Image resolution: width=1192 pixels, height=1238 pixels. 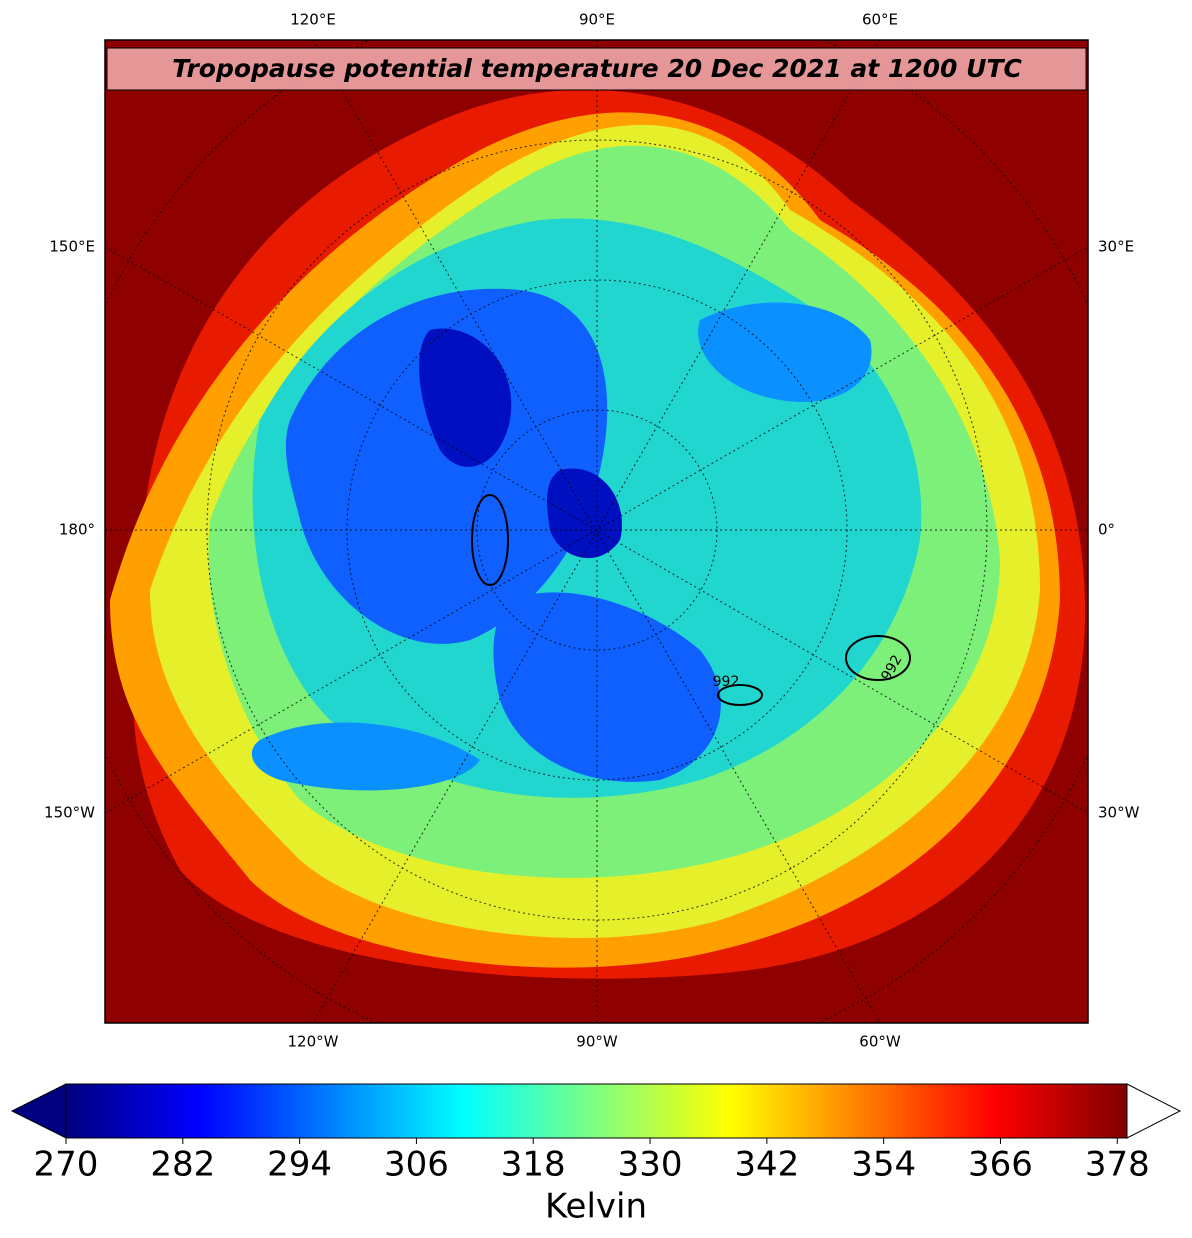 I want to click on colorbar-tick-label: 378, so click(x=1117, y=1165).